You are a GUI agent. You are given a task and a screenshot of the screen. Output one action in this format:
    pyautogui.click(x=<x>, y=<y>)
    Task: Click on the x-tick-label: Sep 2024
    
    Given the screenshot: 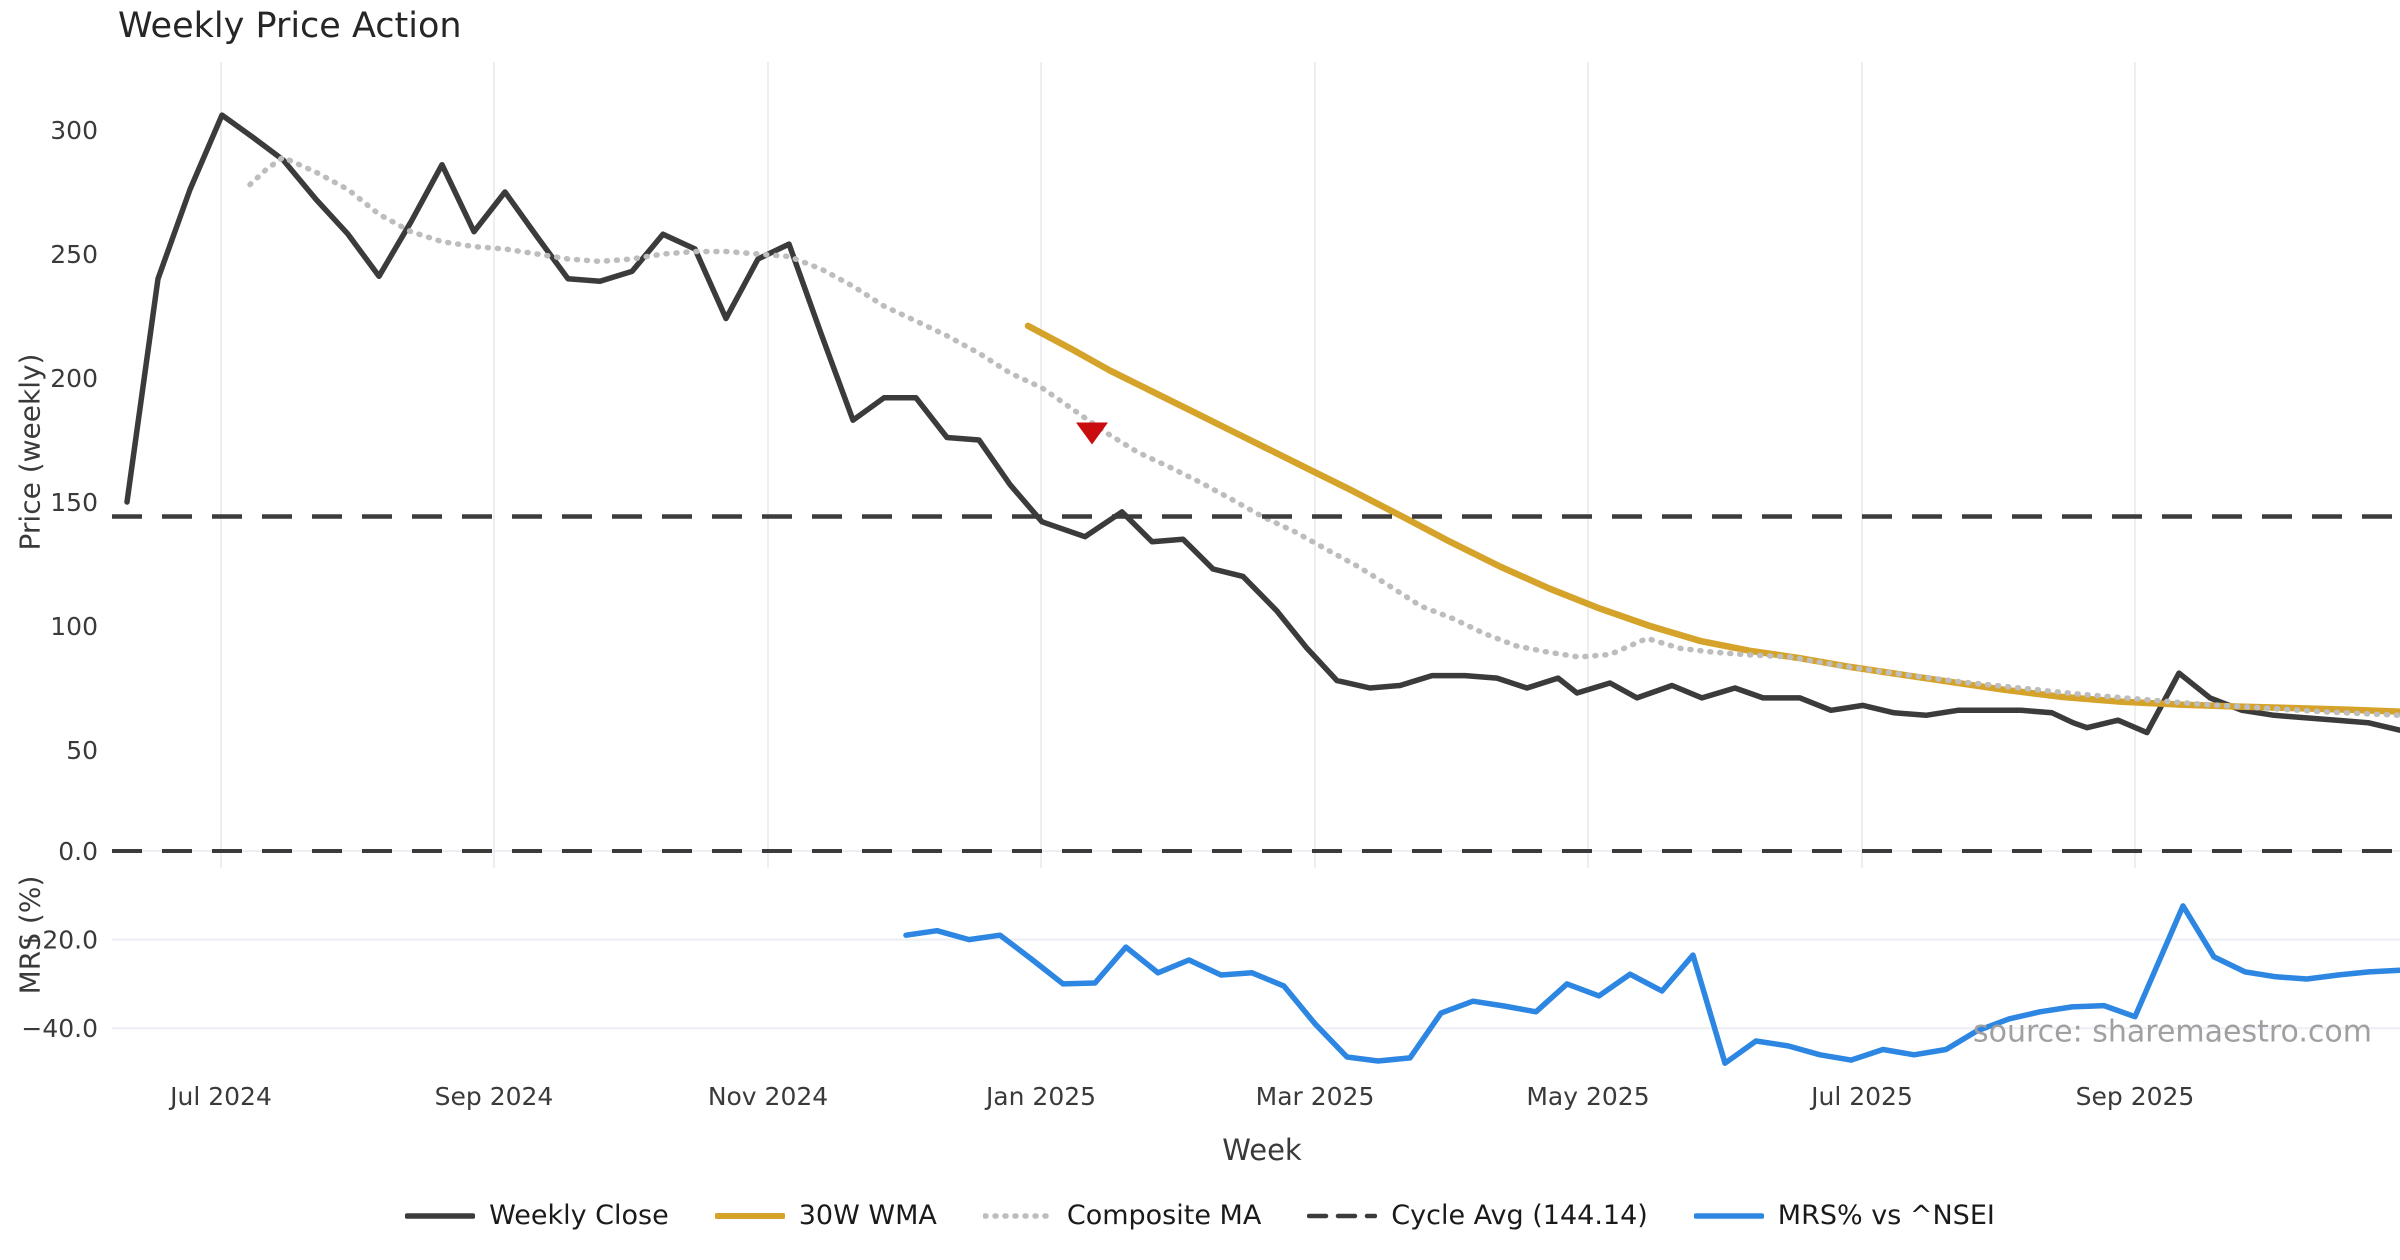 What is the action you would take?
    pyautogui.click(x=494, y=1096)
    